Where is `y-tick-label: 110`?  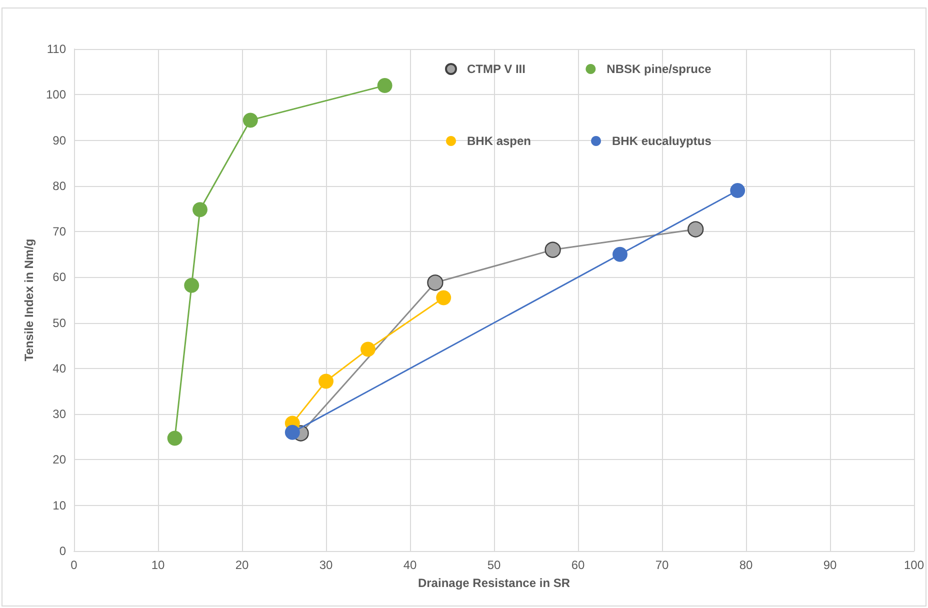
y-tick-label: 110 is located at coordinates (56, 49).